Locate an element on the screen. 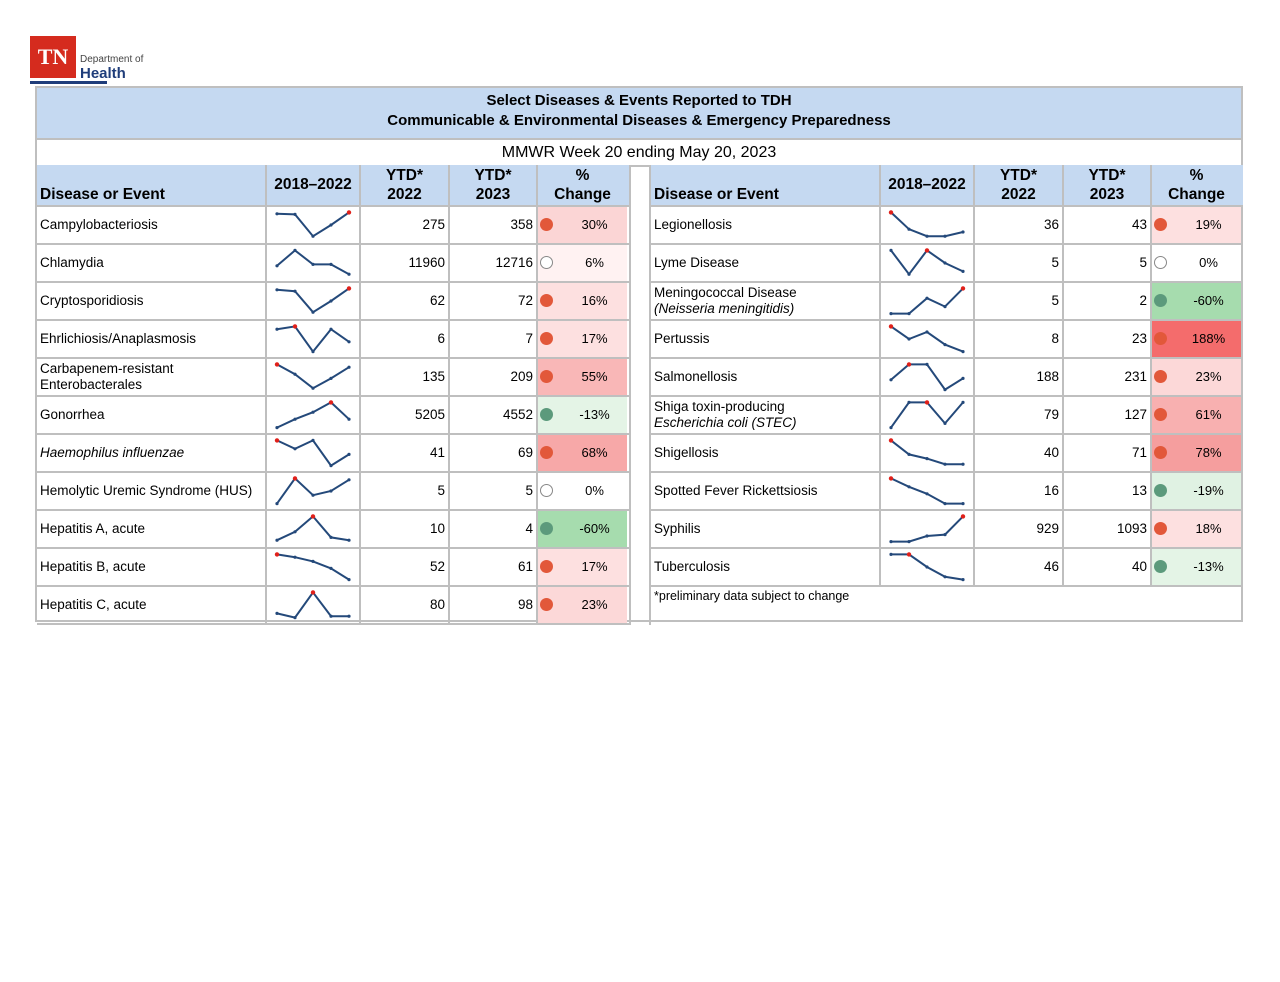  disease-name-line2: Escherichia coli (STEC) is located at coordinates (725, 422).